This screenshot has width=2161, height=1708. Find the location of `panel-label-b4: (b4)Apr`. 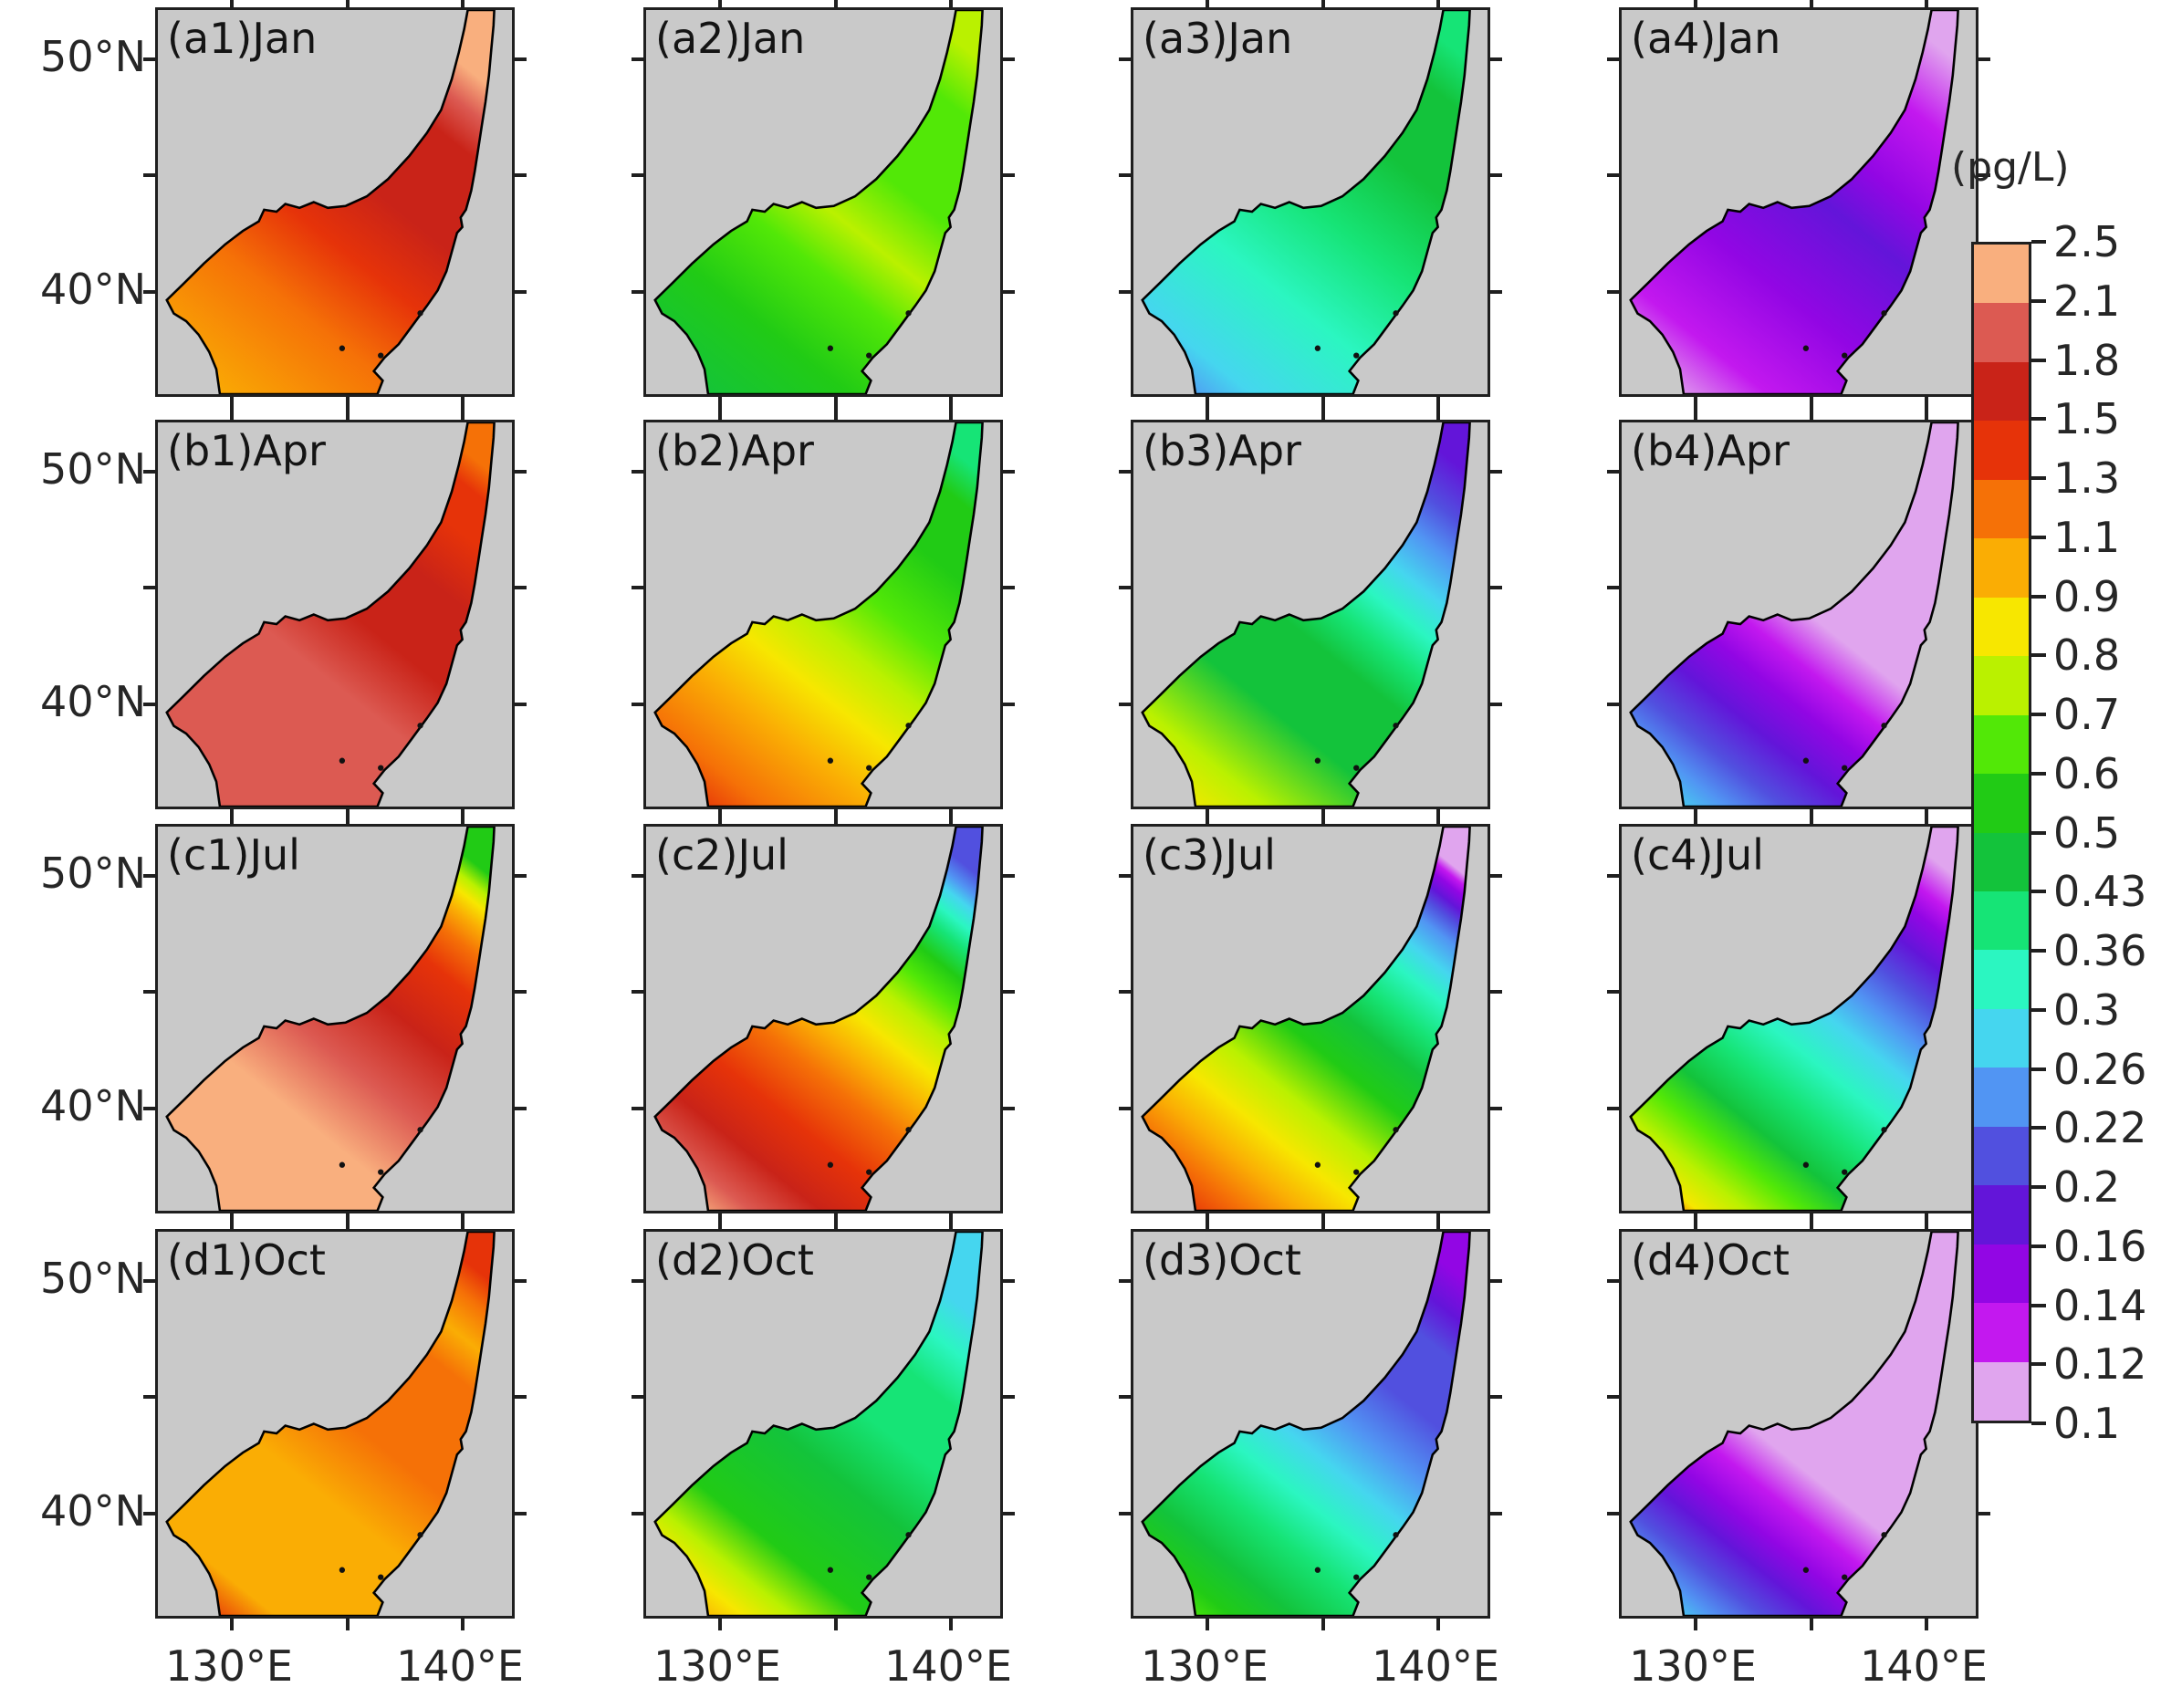

panel-label-b4: (b4)Apr is located at coordinates (1711, 451).